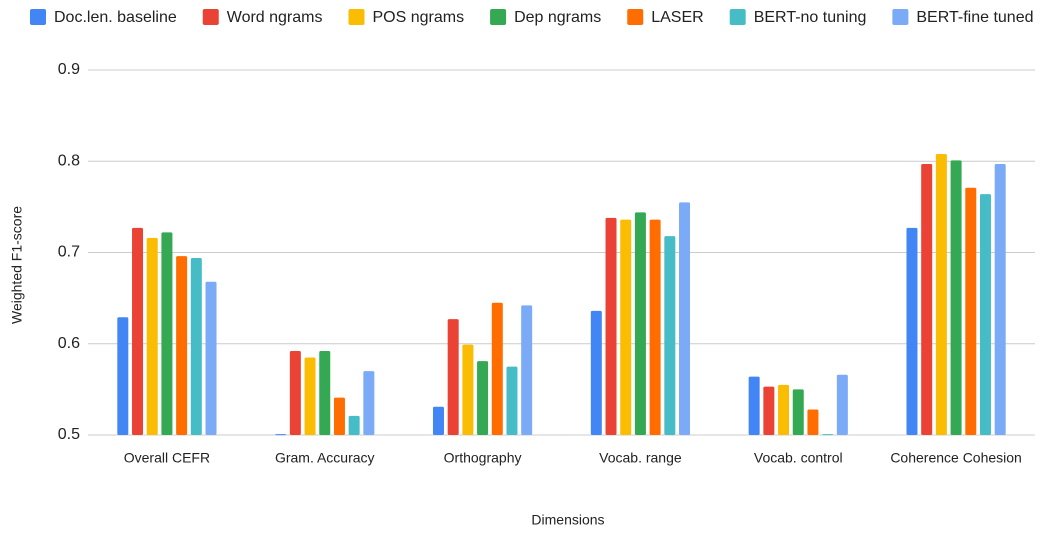 The height and width of the screenshot is (536, 1051). What do you see at coordinates (69, 160) in the screenshot?
I see `y-tick-label: 0.8` at bounding box center [69, 160].